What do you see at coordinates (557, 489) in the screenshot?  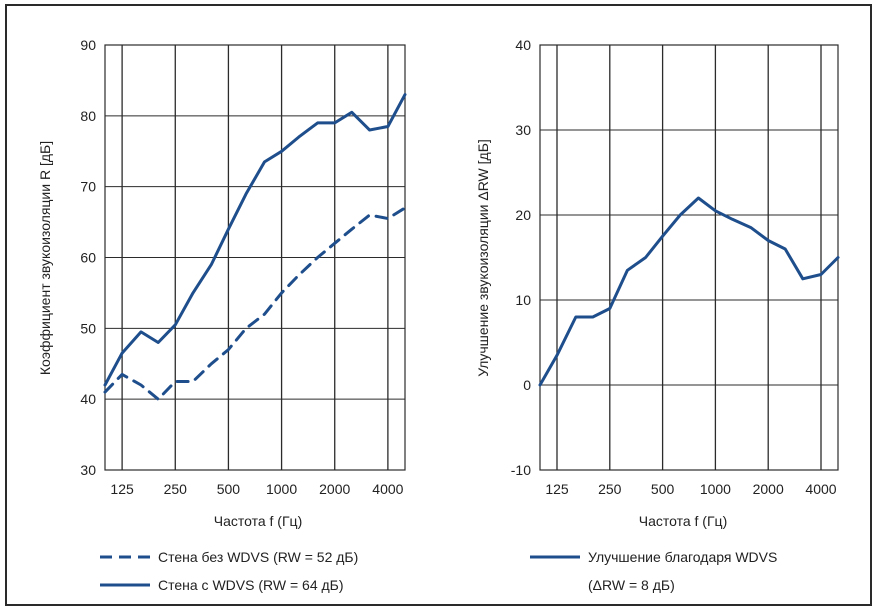 I see `right-x-tick-label: 125` at bounding box center [557, 489].